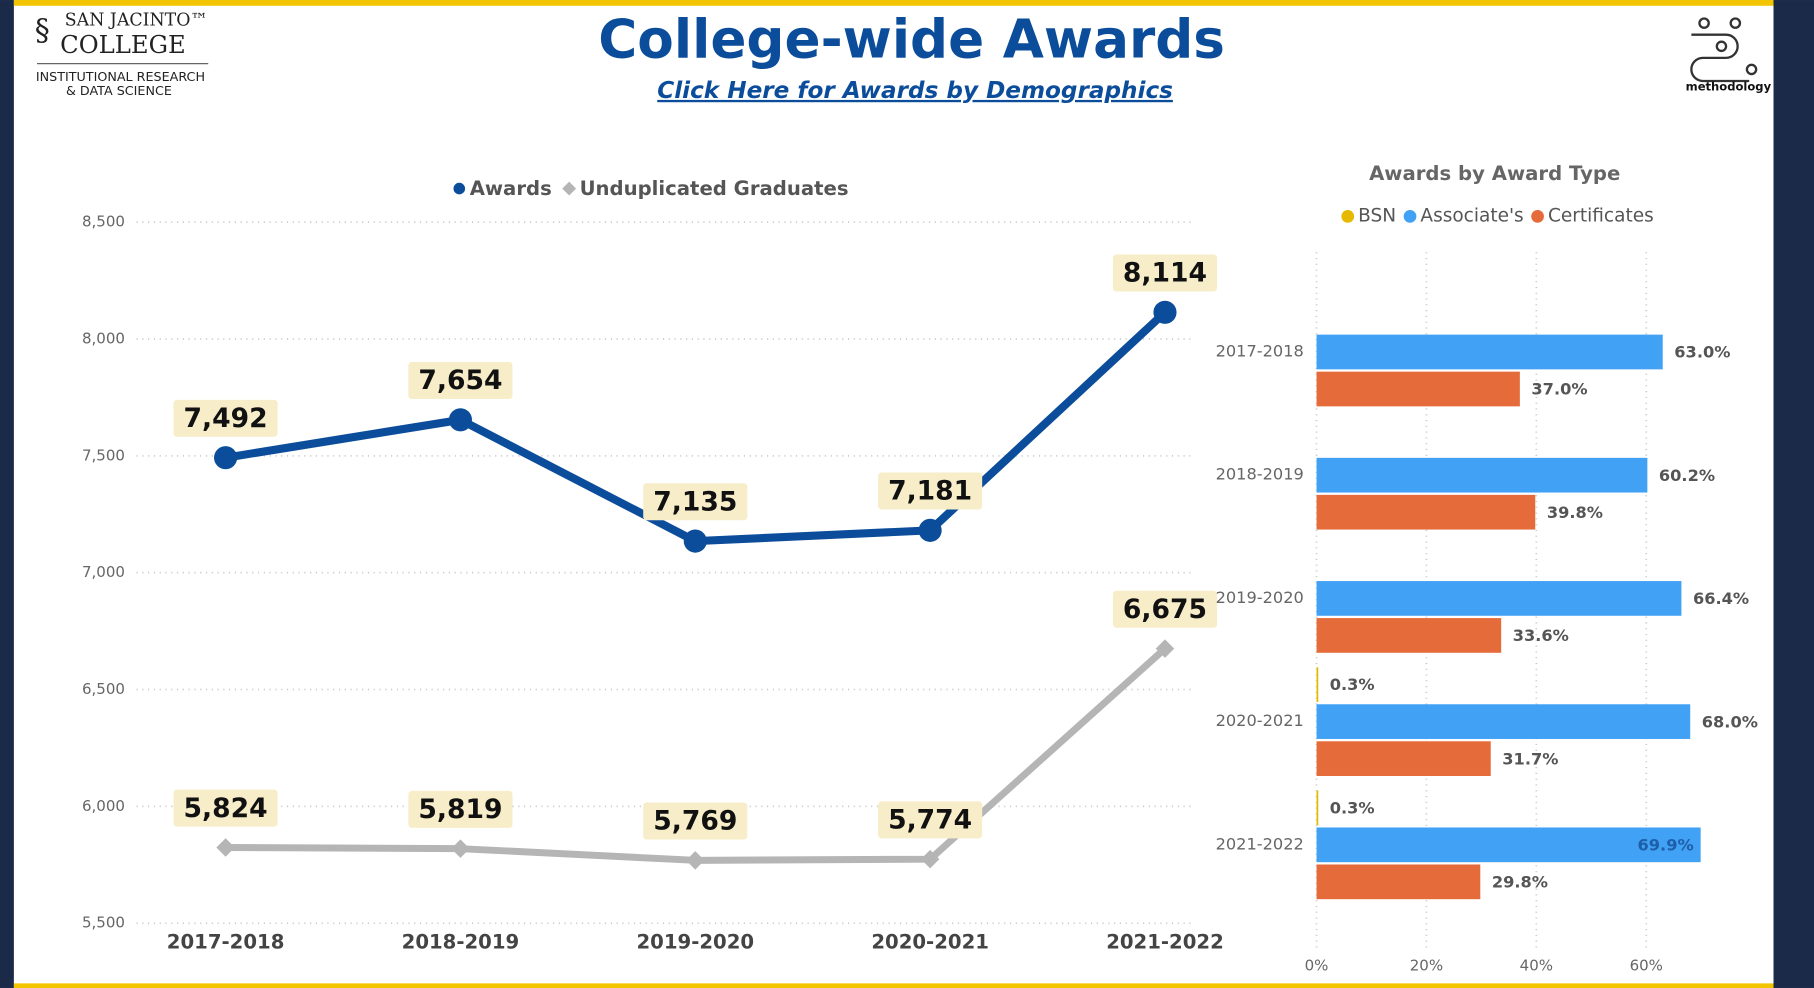 Image resolution: width=1814 pixels, height=988 pixels. I want to click on logo-dept: INSTITUTIONAL RESEARCH, so click(120, 76).